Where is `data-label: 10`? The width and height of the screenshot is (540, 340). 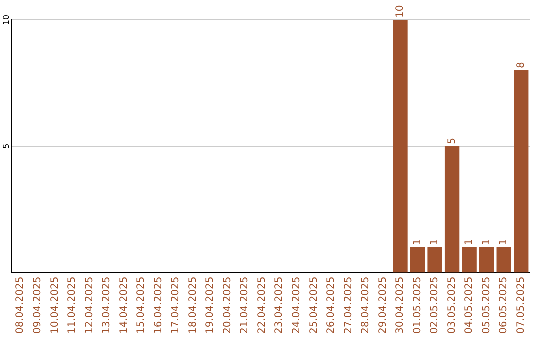
data-label: 10 is located at coordinates (400, 11).